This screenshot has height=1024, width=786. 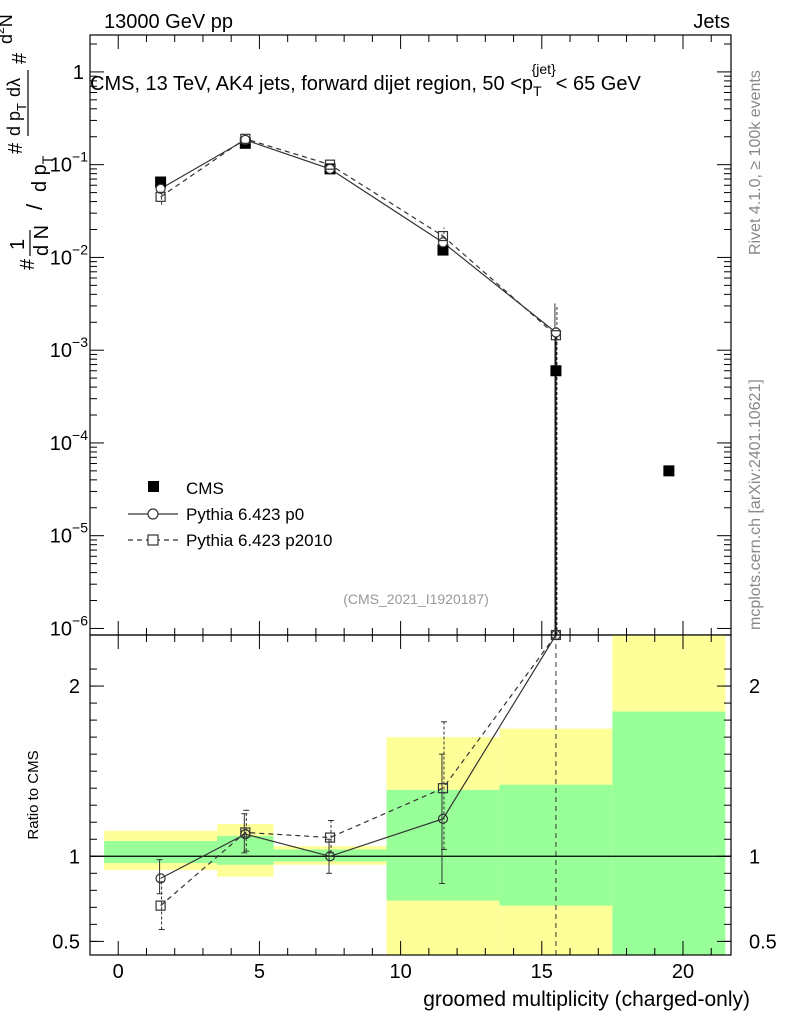 What do you see at coordinates (69, 534) in the screenshot?
I see `main-y-tick-label: 10⁻⁵` at bounding box center [69, 534].